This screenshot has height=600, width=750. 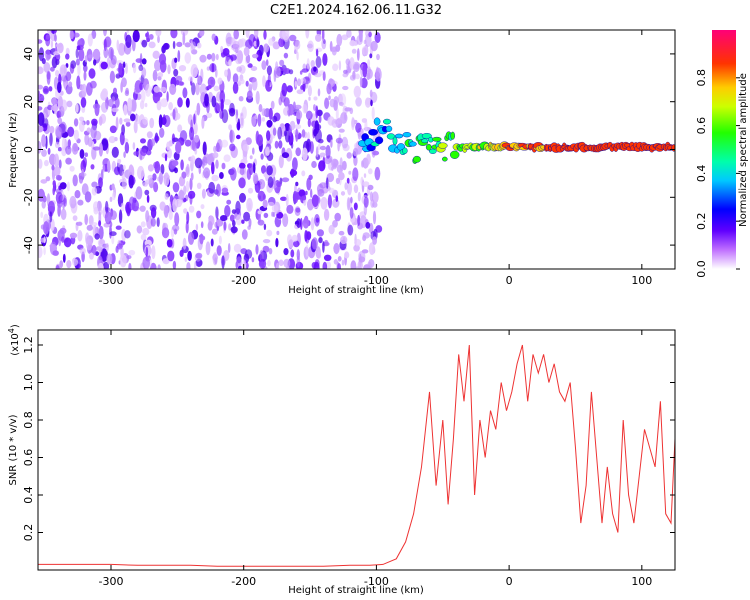 I want to click on spectrogram-y-axis-label: Frequency (Hz), so click(x=13, y=150).